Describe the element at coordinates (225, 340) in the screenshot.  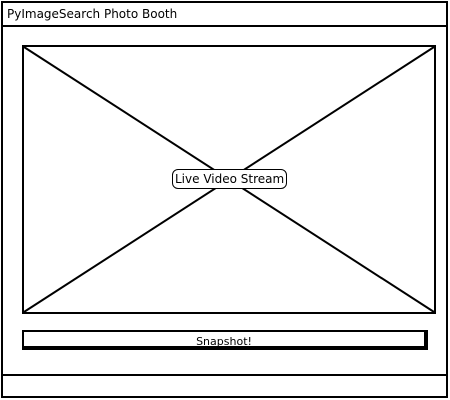
I see `snapshot-button: Snapshot!` at that location.